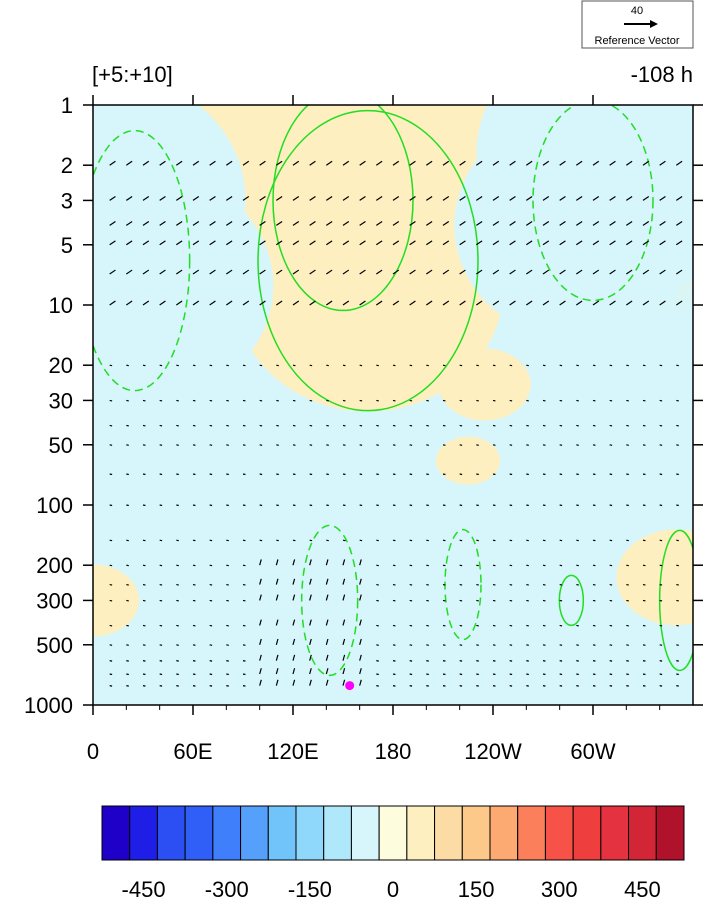  Describe the element at coordinates (144, 887) in the screenshot. I see `colorbar-tick-label: -450` at that location.